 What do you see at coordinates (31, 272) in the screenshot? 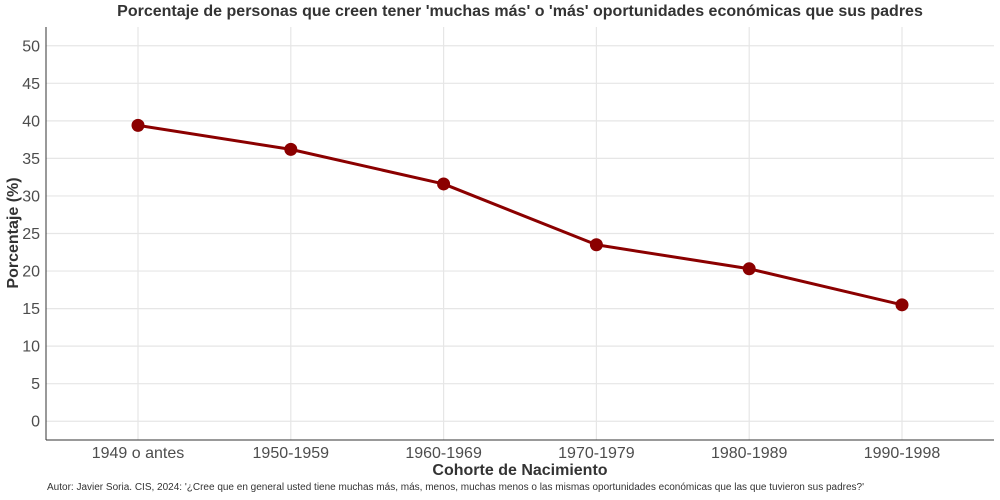
I see `y-tick-label: 20` at bounding box center [31, 272].